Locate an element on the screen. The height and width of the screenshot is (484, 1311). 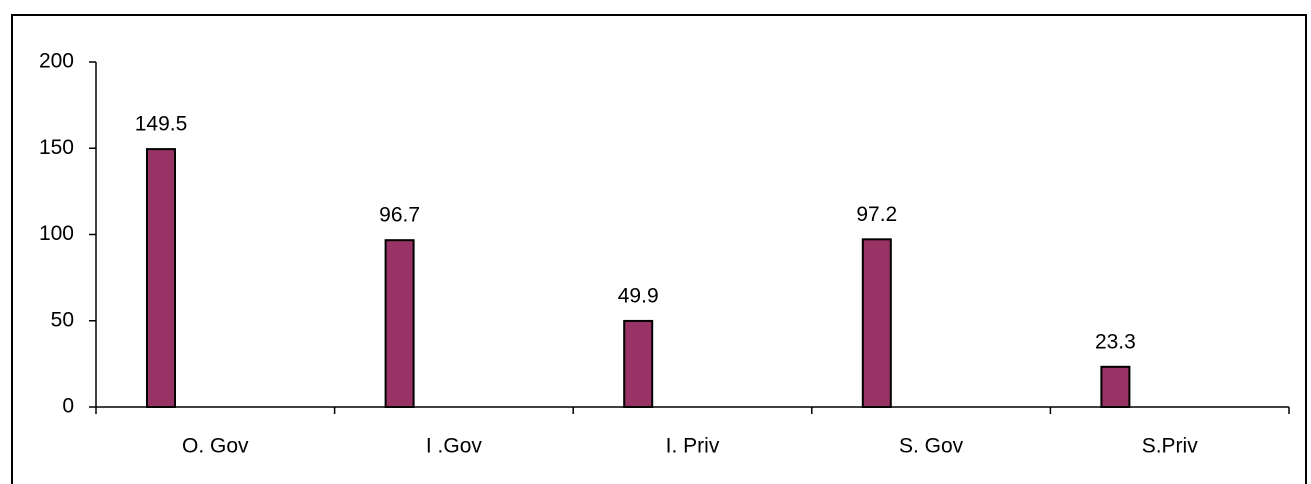
x-tick-label: I .Gov is located at coordinates (454, 446).